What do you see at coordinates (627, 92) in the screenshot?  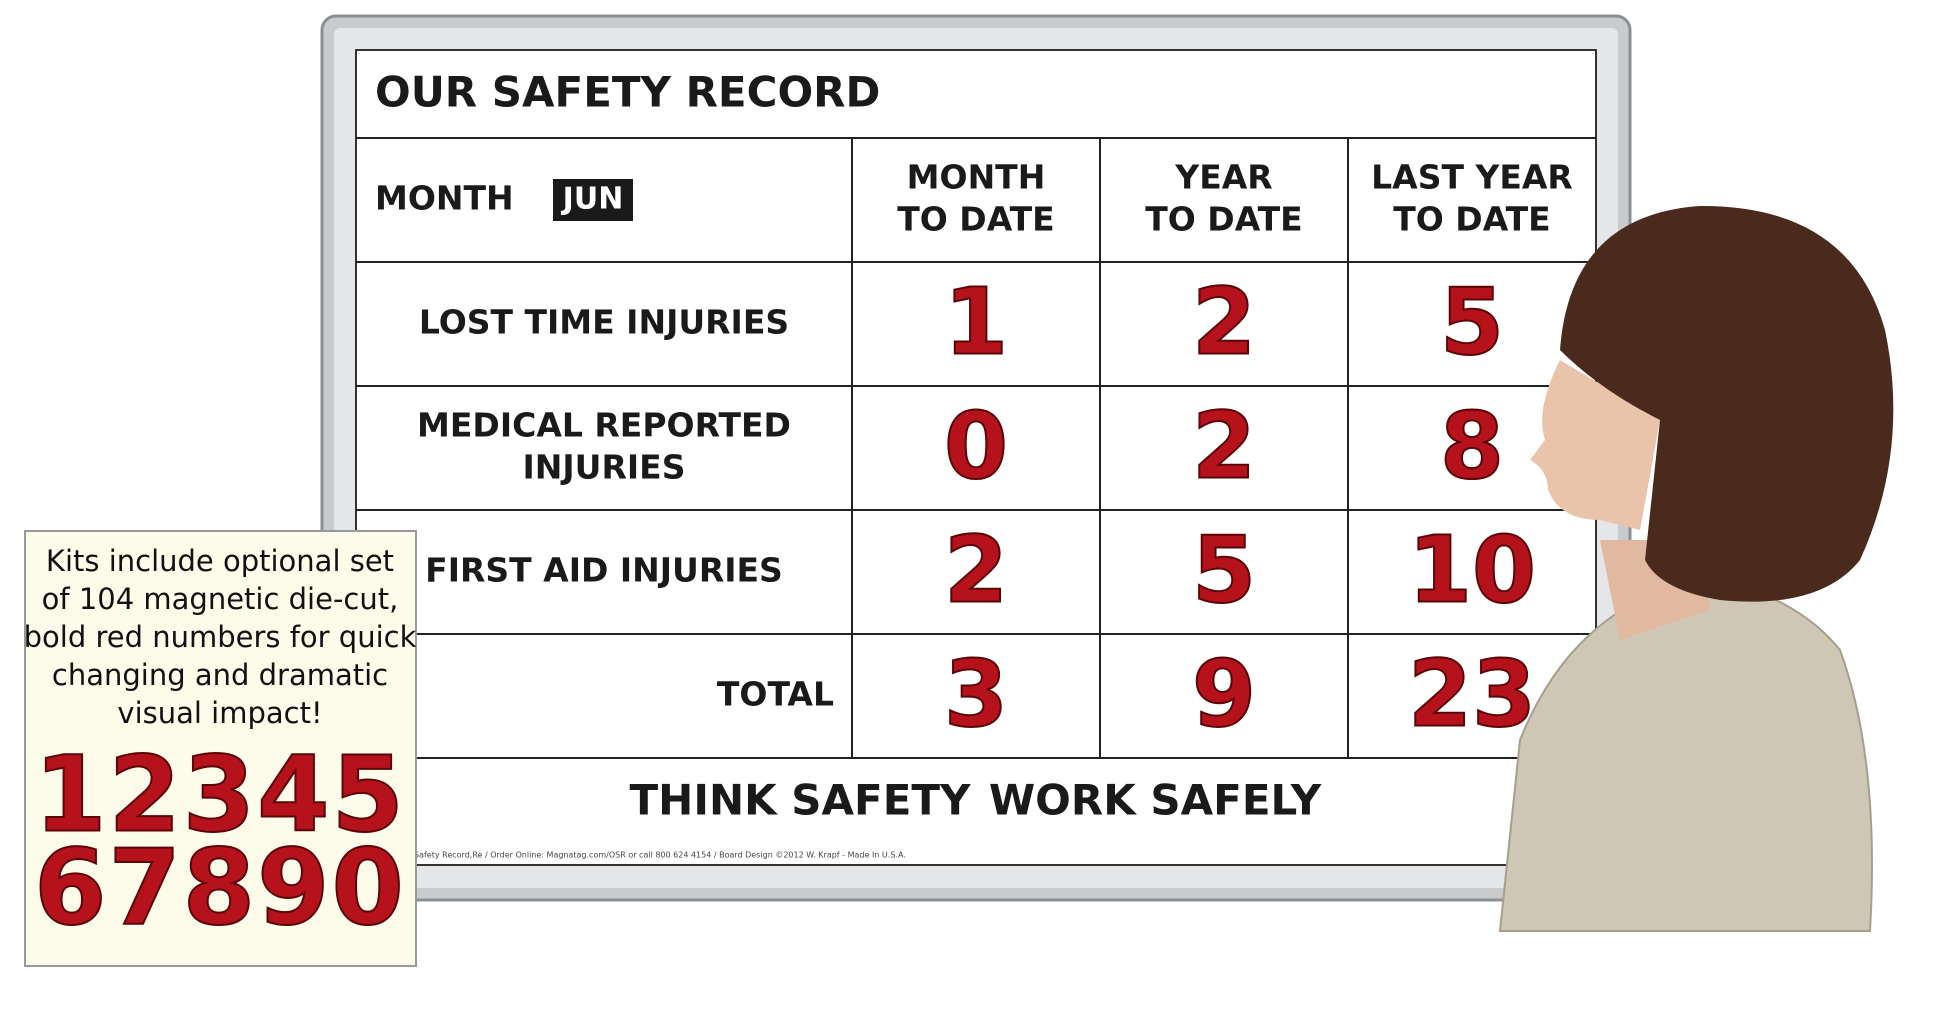 I see `board-title: OUR SAFETY RECORD` at bounding box center [627, 92].